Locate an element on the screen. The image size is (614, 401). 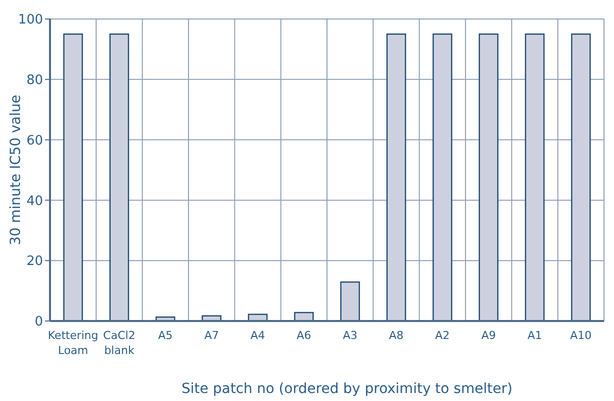
x-tick-label: A10 is located at coordinates (581, 335).